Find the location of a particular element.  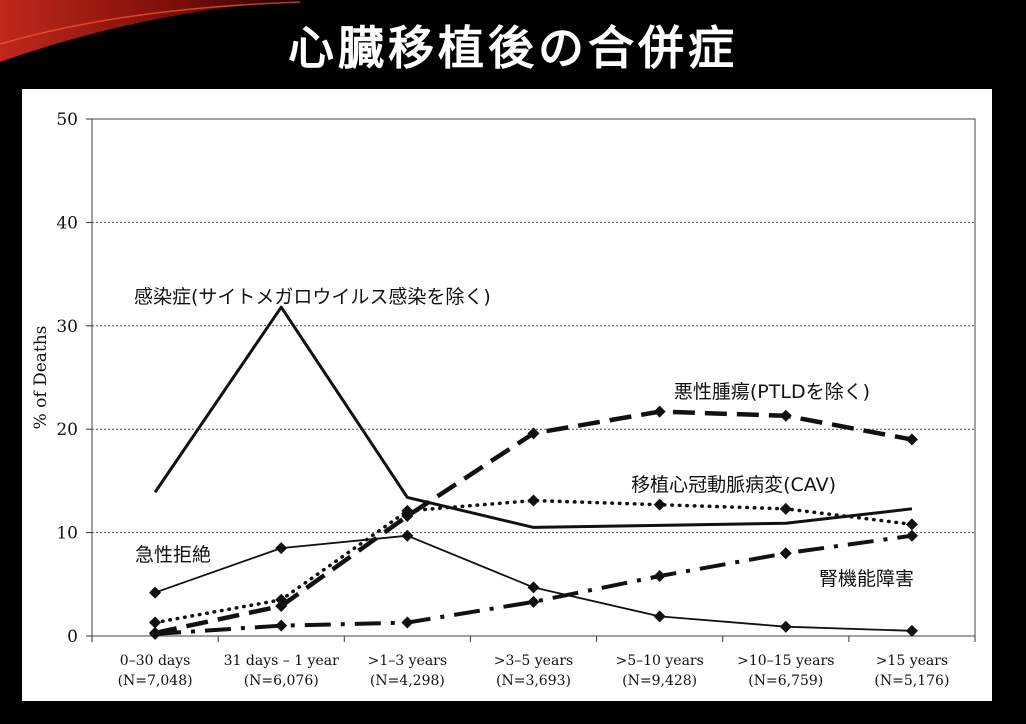

slide-title: 心臓移植後の合併症 is located at coordinates (513, 48).